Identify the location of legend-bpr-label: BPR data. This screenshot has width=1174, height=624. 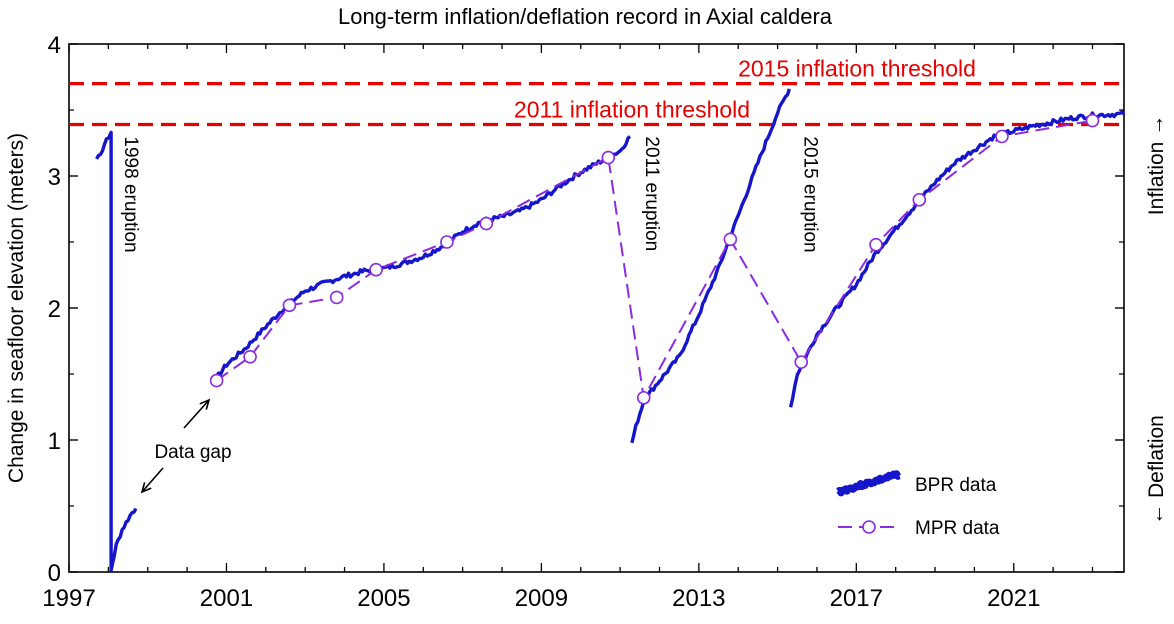
(956, 485).